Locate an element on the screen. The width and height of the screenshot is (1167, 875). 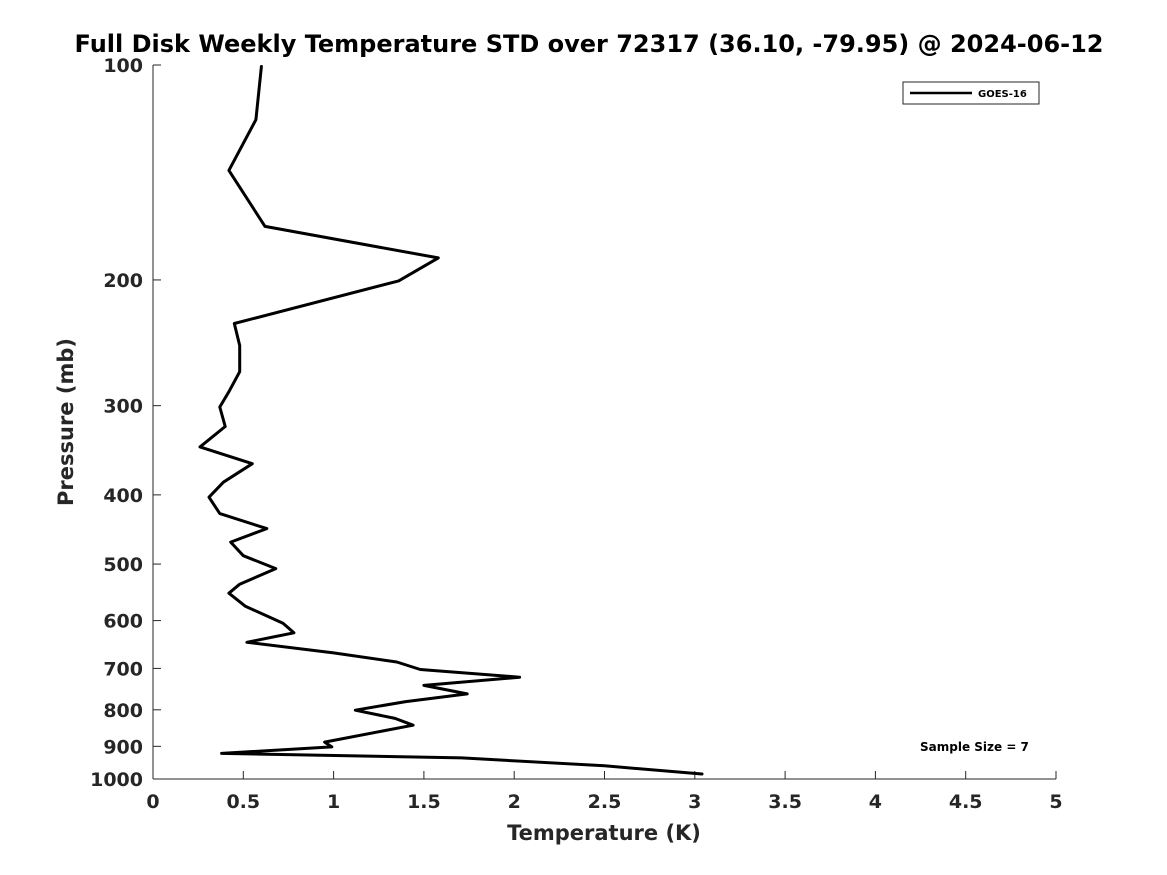
y-axis-label: Pressure (mb) is located at coordinates (66, 422).